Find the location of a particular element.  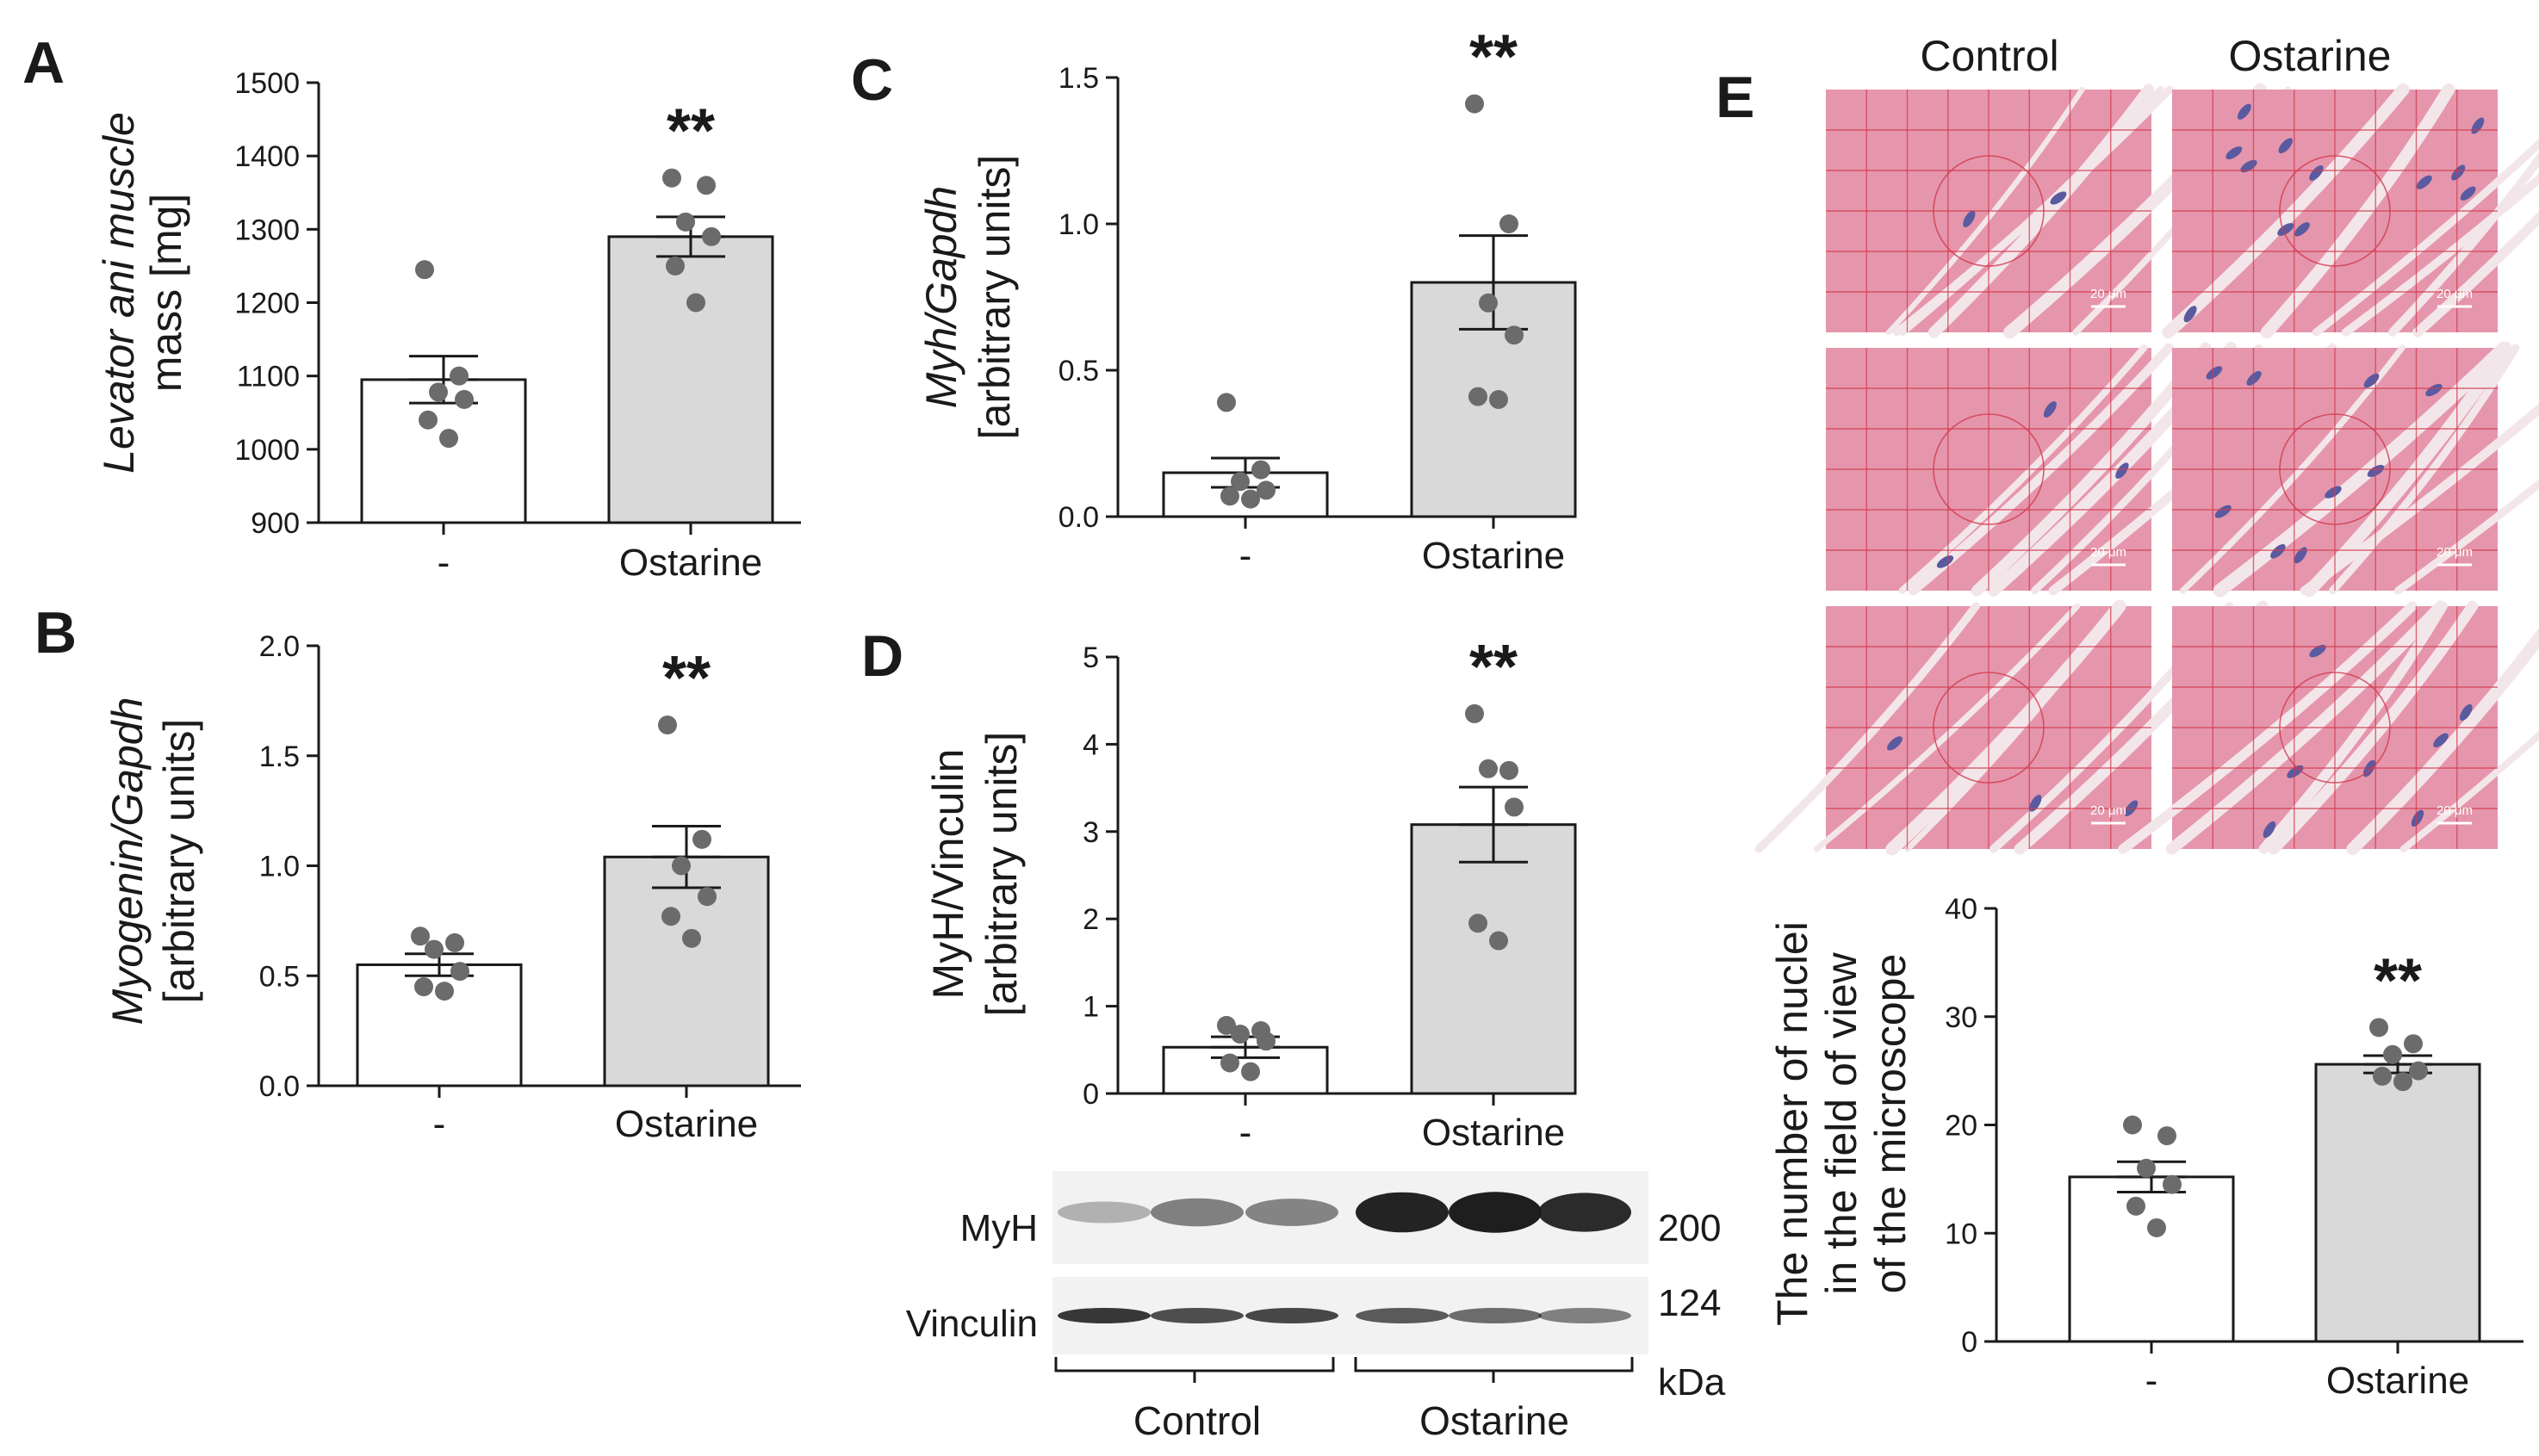

y-tick-label-c-3: 1.5 is located at coordinates (1078, 79).